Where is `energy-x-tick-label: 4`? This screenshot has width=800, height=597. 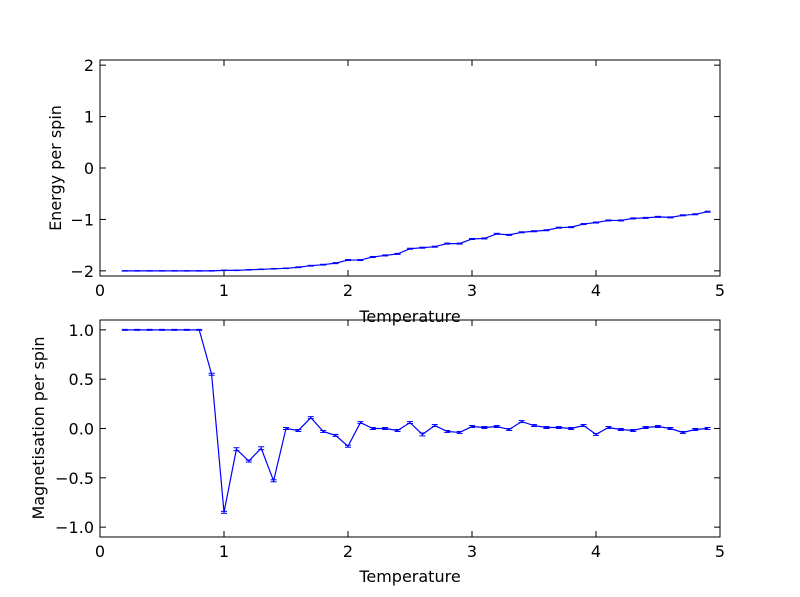
energy-x-tick-label: 4 is located at coordinates (596, 290).